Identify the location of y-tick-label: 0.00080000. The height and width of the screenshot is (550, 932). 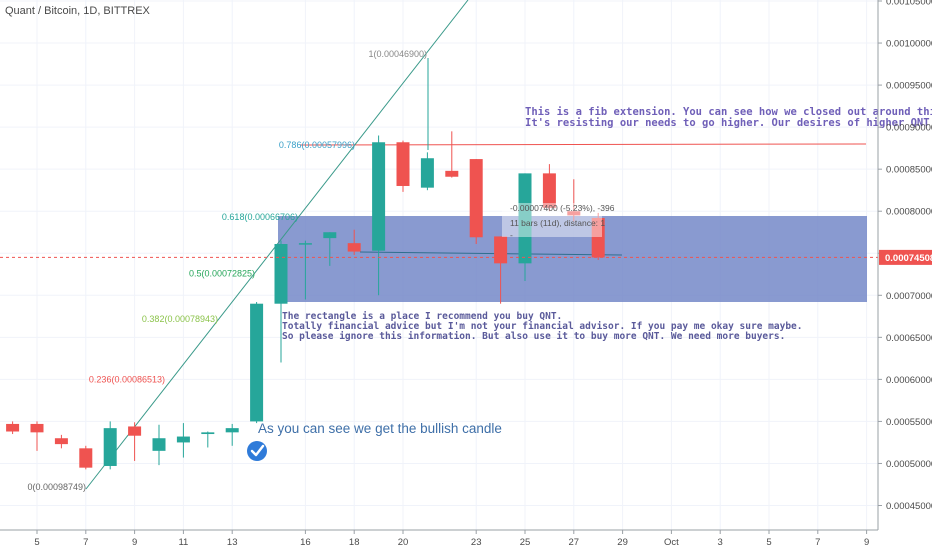
(909, 212).